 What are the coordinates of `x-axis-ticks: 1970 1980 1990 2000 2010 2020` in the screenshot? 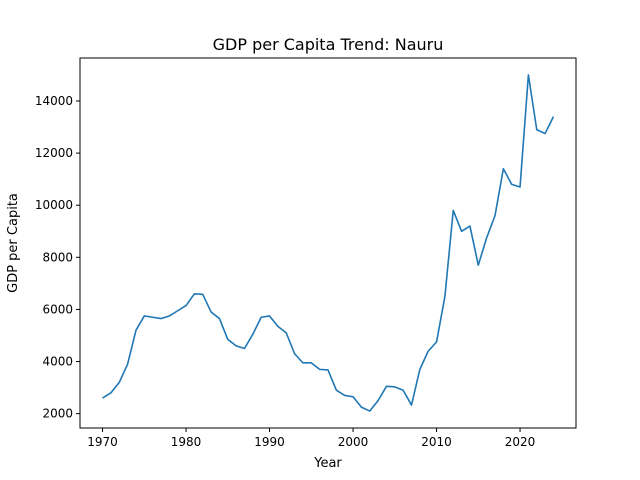 It's located at (311, 438).